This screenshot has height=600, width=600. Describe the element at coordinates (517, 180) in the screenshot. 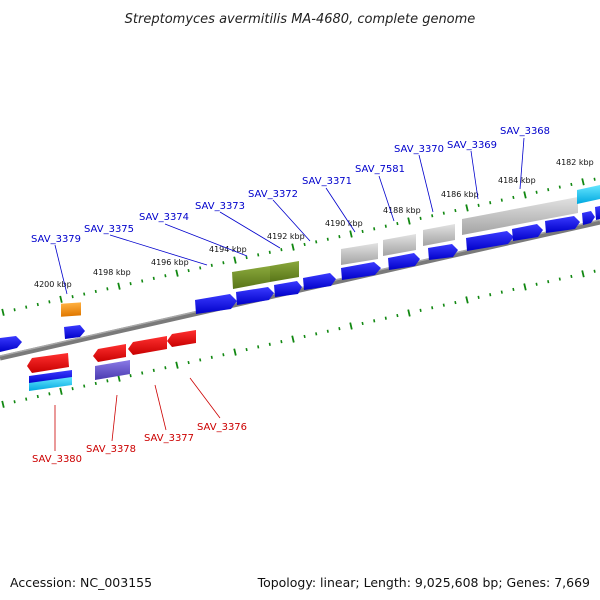

I see `scale-label-4184: 4184 kbp` at that location.